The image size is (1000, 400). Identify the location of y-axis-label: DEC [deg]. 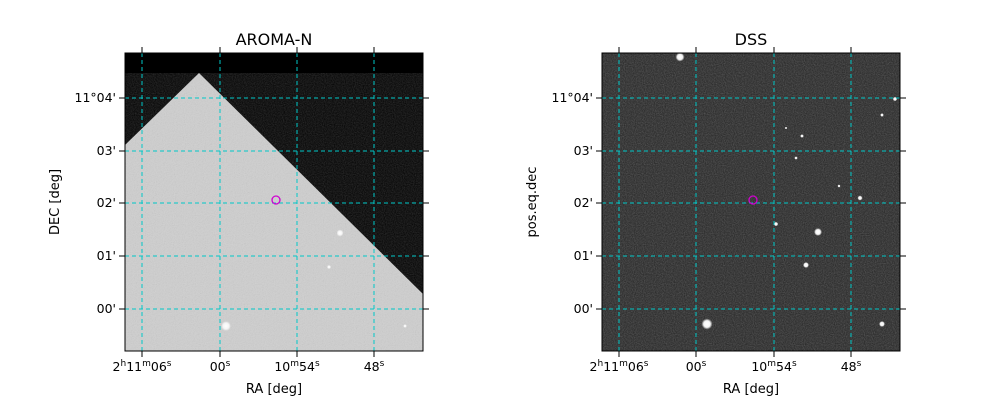
(55, 202).